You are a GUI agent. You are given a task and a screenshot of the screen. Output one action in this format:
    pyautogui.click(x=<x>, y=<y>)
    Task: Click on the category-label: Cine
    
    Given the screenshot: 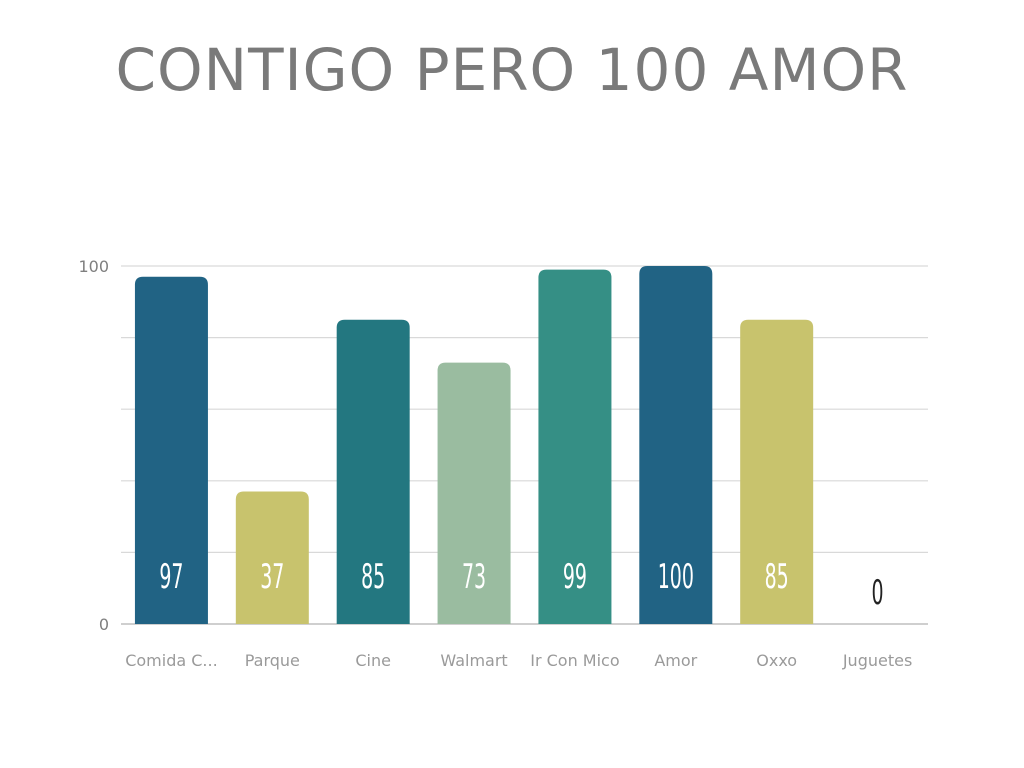 What is the action you would take?
    pyautogui.click(x=373, y=660)
    